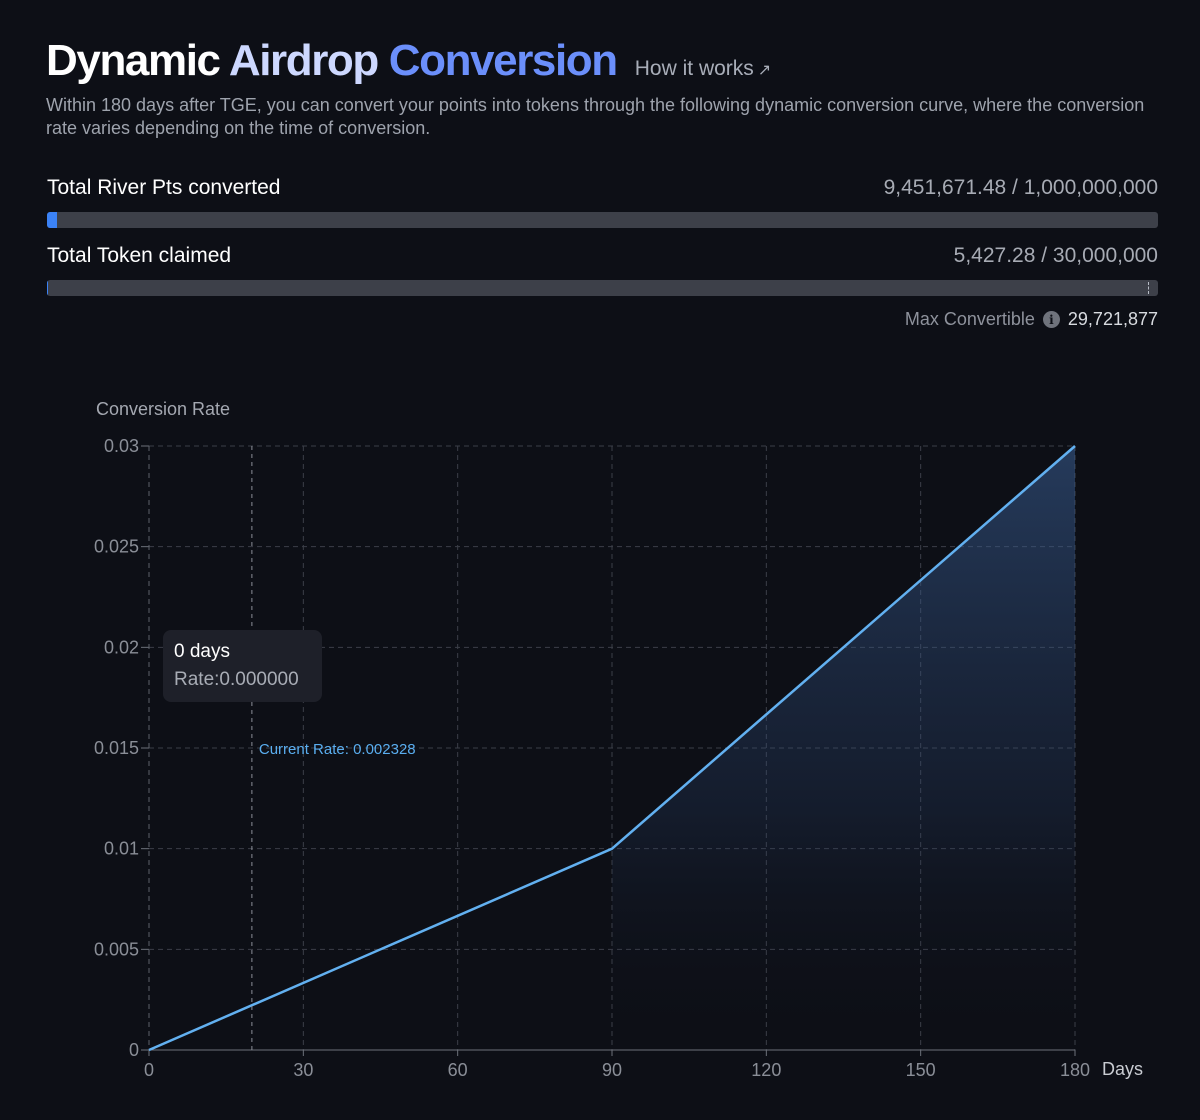 The width and height of the screenshot is (1200, 1120). What do you see at coordinates (969, 319) in the screenshot?
I see `max-convertible-label: Max Convertible` at bounding box center [969, 319].